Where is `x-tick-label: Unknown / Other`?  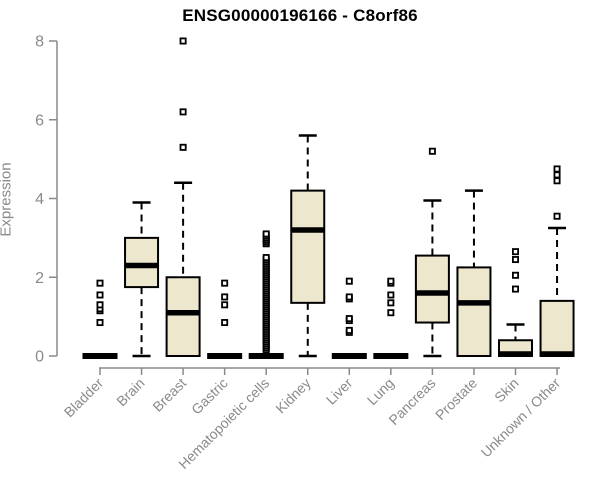
x-tick-label: Unknown / Other is located at coordinates (521, 418).